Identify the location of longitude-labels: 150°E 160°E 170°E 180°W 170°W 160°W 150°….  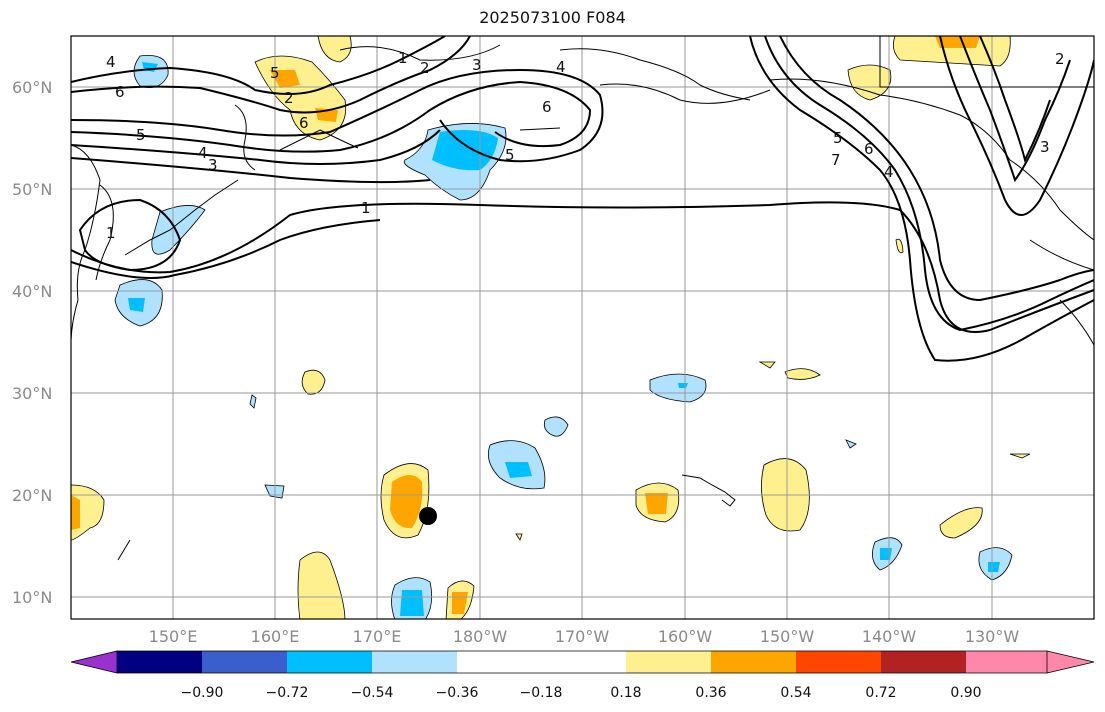
(584, 636).